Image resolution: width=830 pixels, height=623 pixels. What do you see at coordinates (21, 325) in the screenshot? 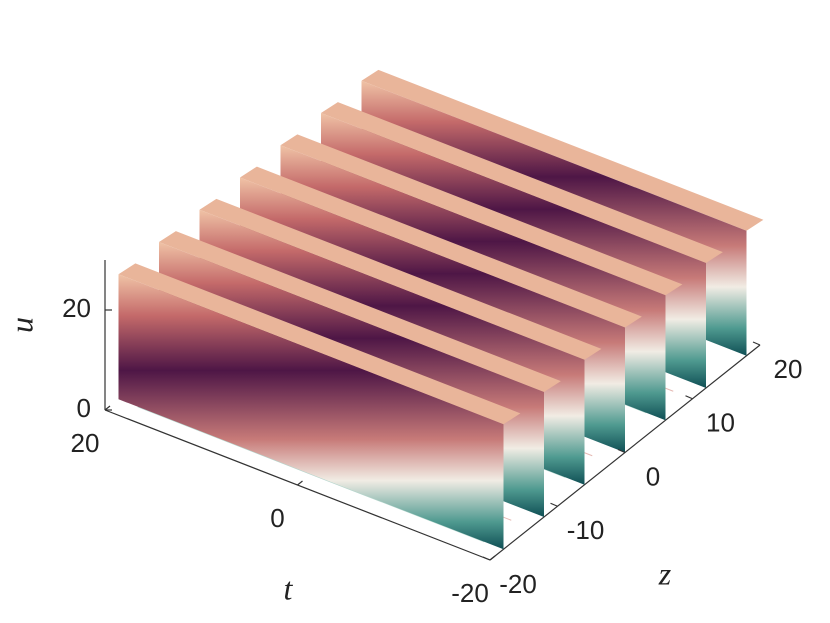
I see `z-axis-label: u` at bounding box center [21, 325].